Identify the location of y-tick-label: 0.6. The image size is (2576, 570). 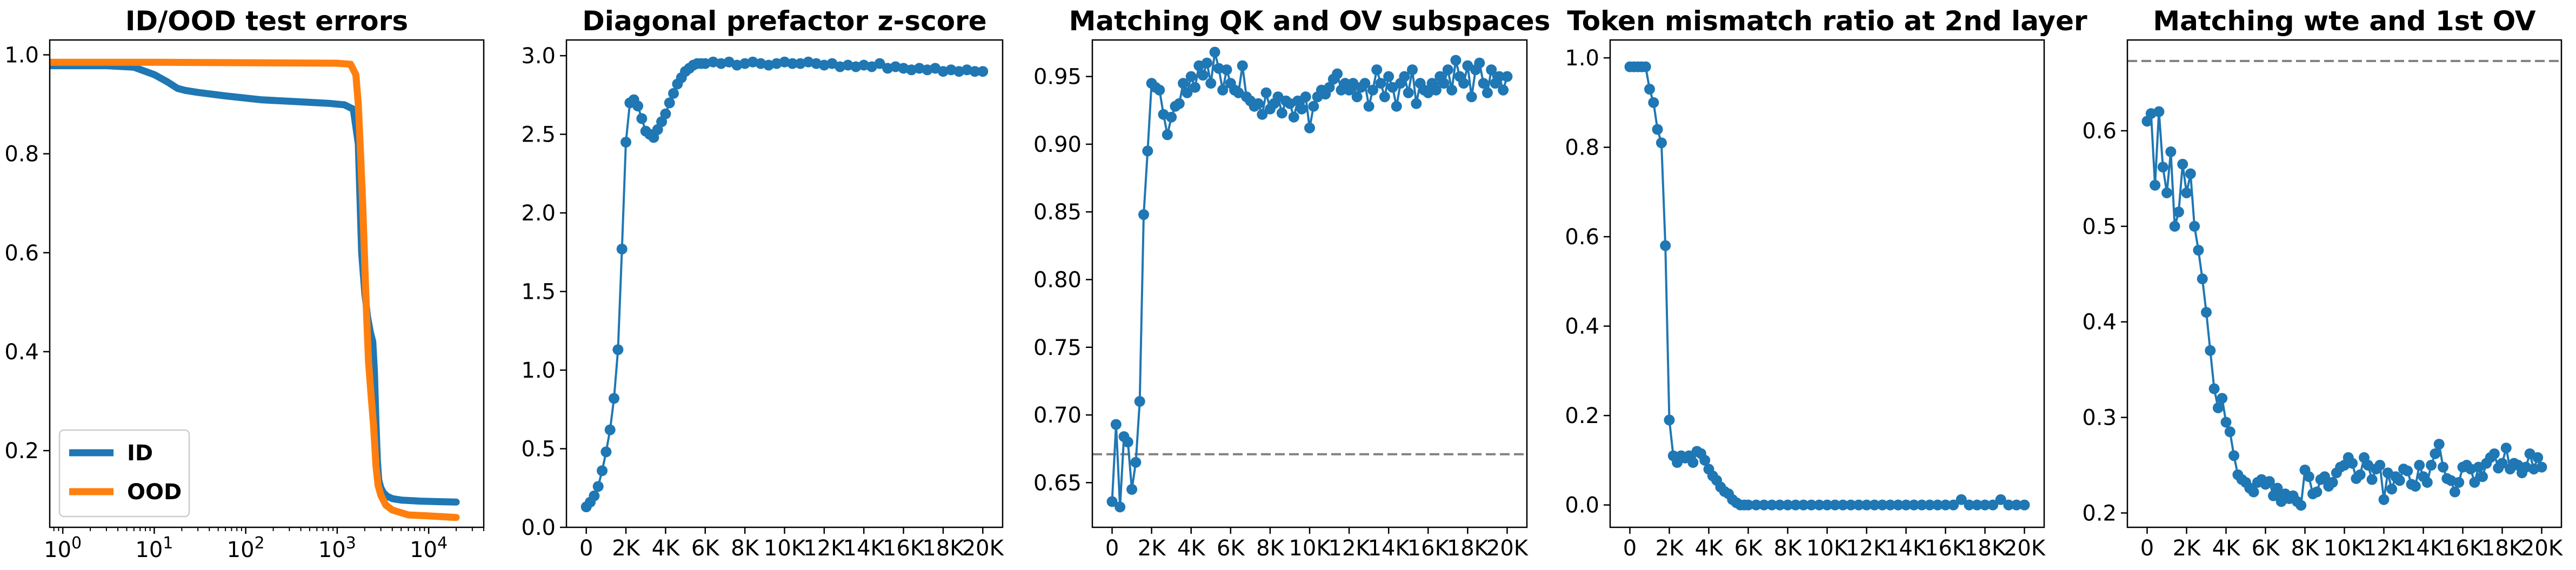
(1582, 237).